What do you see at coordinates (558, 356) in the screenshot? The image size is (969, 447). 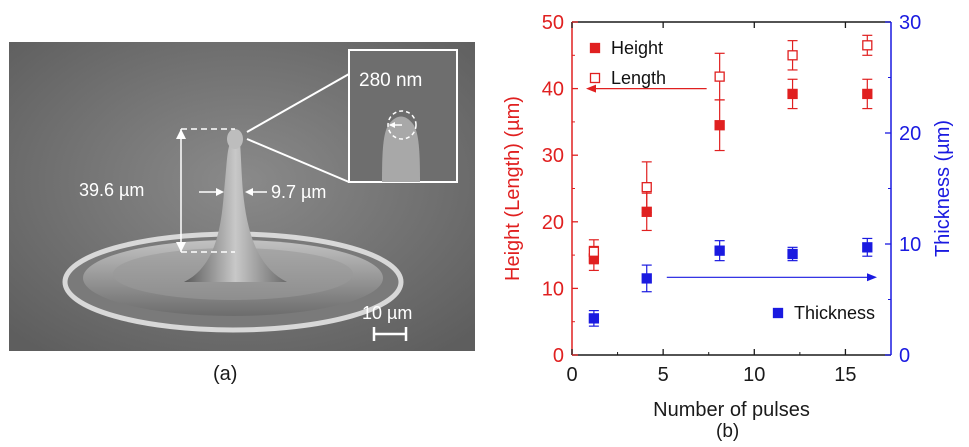 I see `y-tick-label: 0` at bounding box center [558, 356].